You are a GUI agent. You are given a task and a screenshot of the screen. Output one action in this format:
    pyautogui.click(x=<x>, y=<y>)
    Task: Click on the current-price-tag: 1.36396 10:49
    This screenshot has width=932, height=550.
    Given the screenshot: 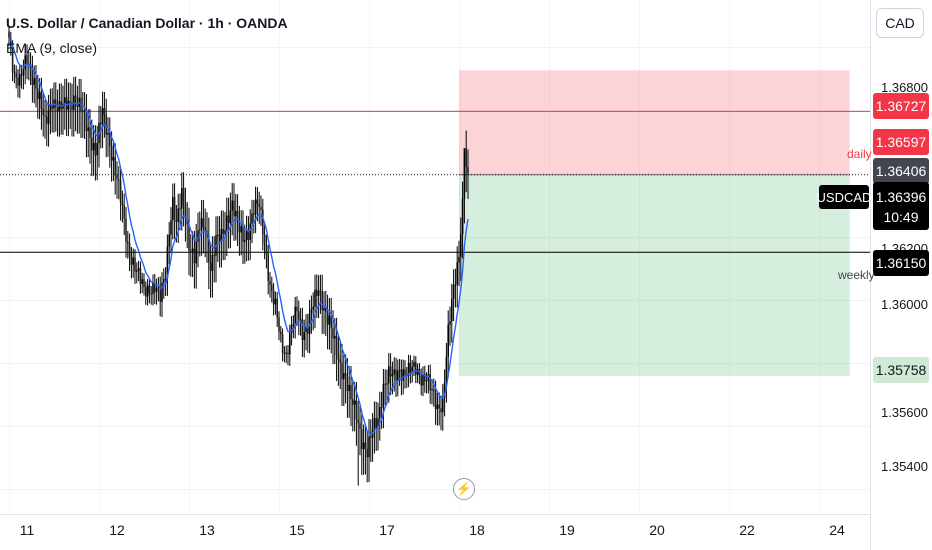 What is the action you would take?
    pyautogui.click(x=901, y=206)
    